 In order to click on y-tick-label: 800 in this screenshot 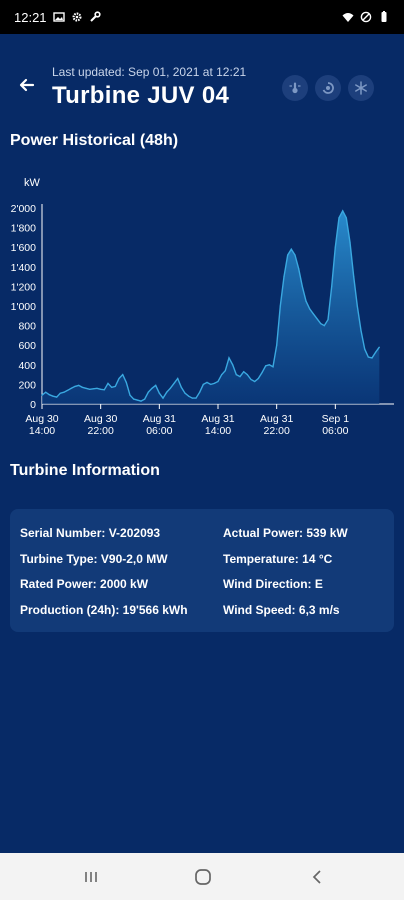, I will do `click(27, 327)`.